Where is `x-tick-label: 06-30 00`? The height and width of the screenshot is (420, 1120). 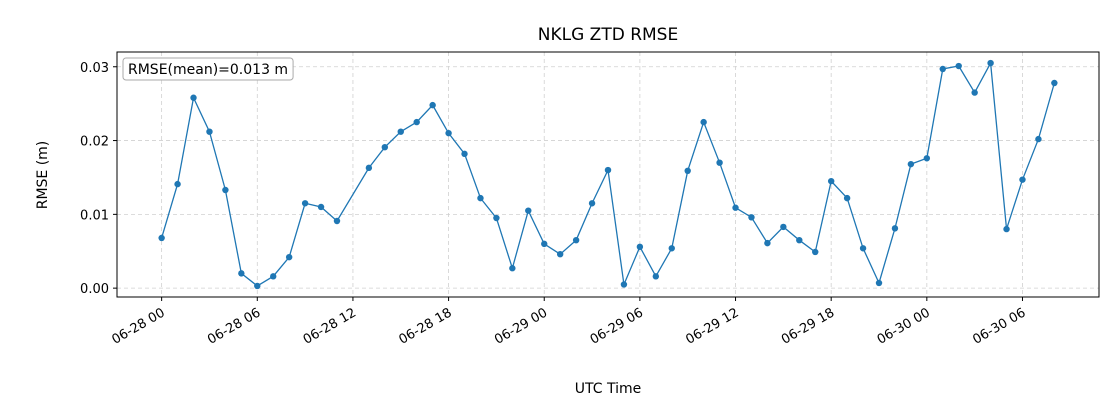 x-tick-label: 06-30 00 is located at coordinates (904, 326).